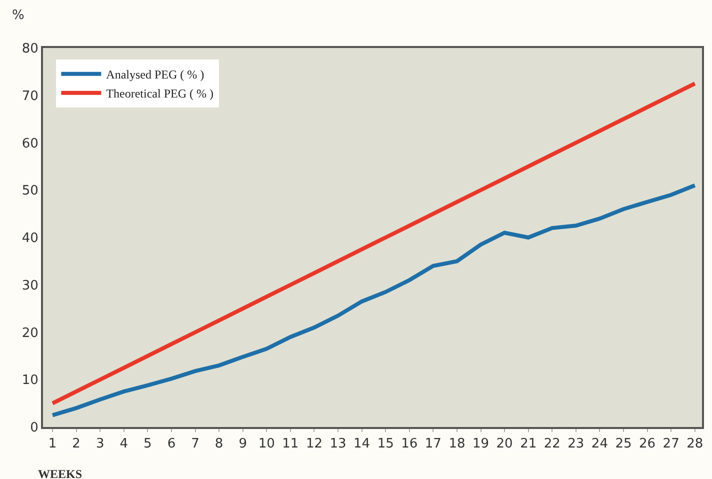 Image resolution: width=712 pixels, height=479 pixels. Describe the element at coordinates (504, 444) in the screenshot. I see `x-tick-label: 20` at that location.